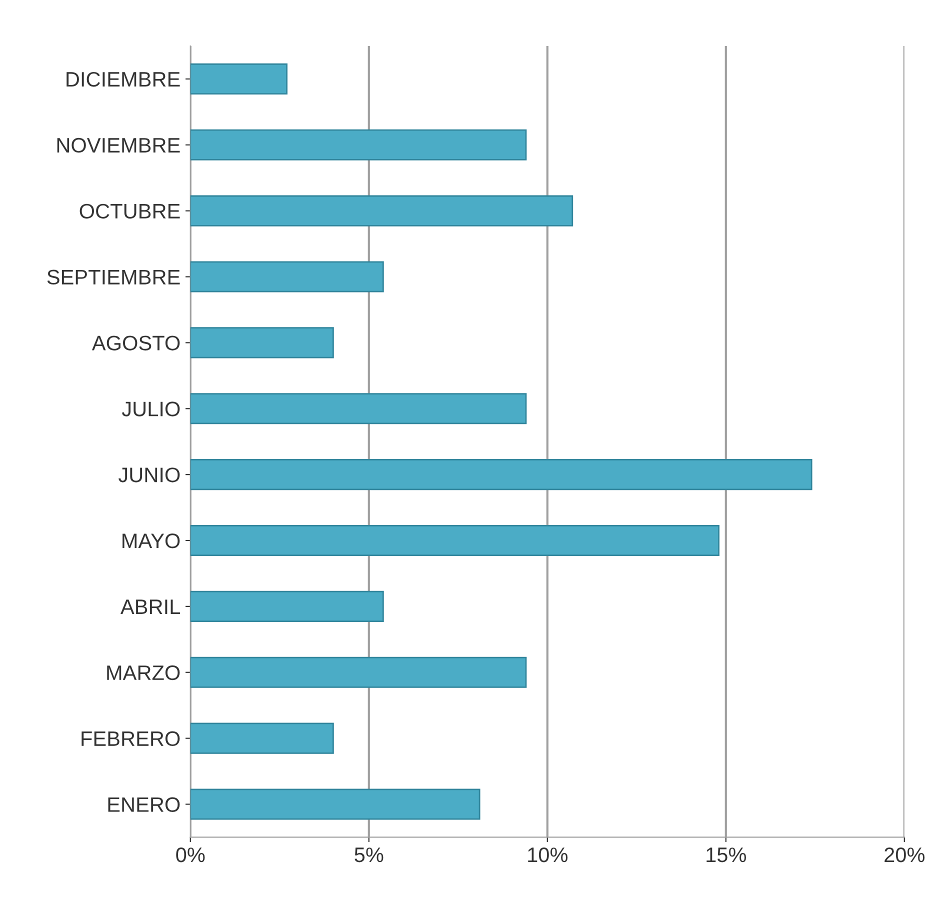 This screenshot has width=952, height=920. Describe the element at coordinates (113, 277) in the screenshot. I see `y-tick-label: SEPTIEMBRE` at that location.